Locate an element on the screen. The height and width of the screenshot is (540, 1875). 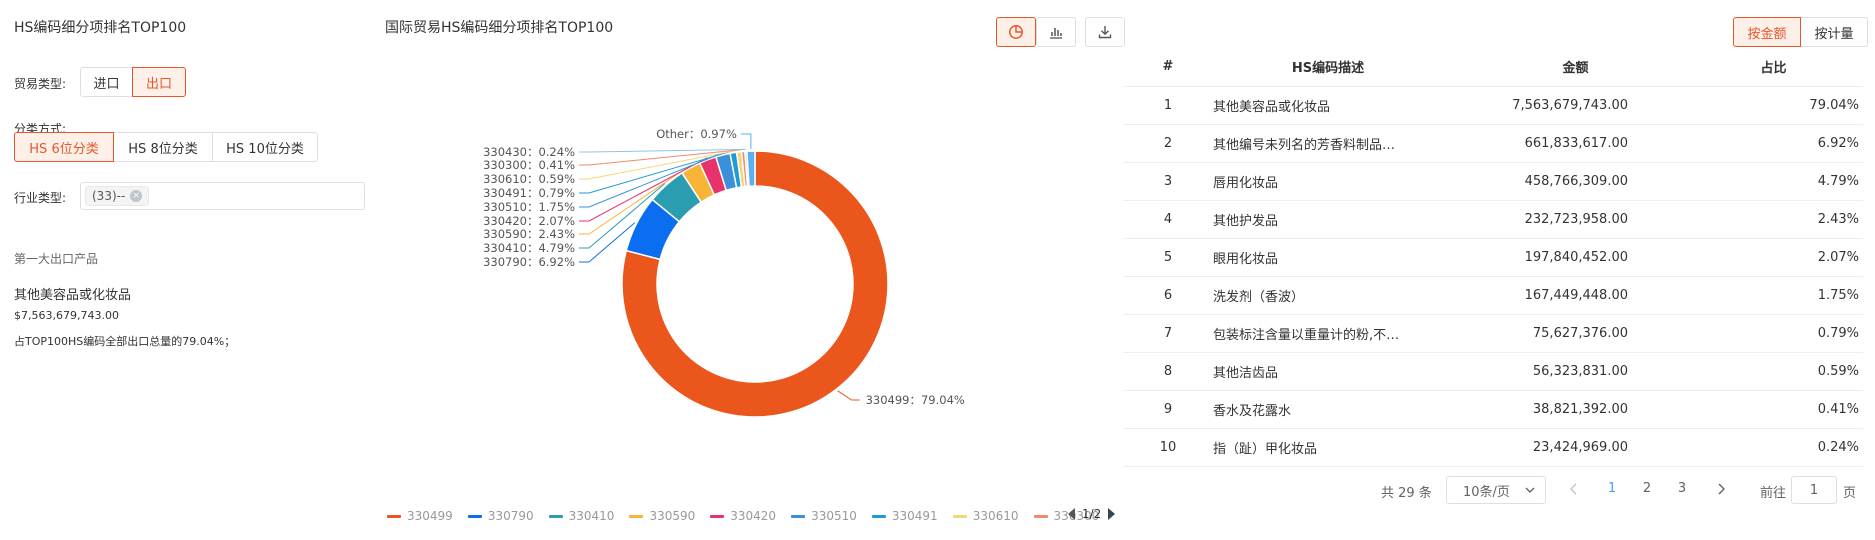
row-description: 其他洁齿品 is located at coordinates (1328, 371).